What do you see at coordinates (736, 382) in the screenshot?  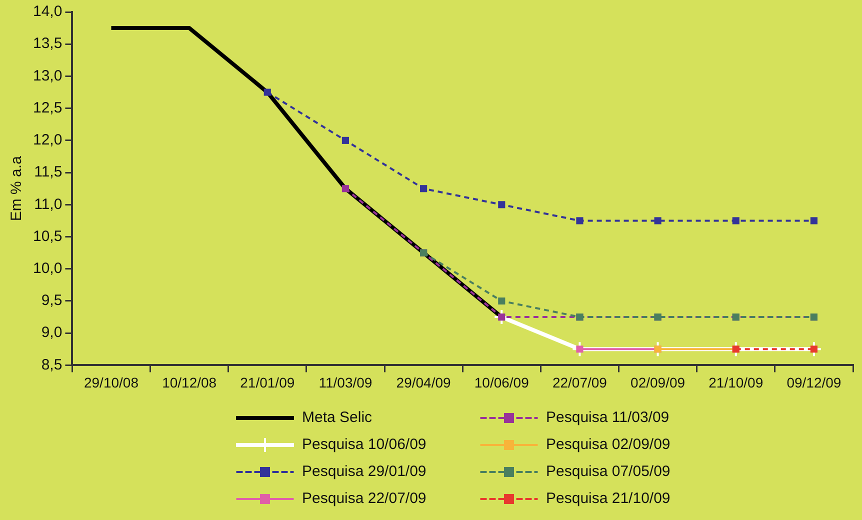 I see `x-tick-label: 21/10/09` at bounding box center [736, 382].